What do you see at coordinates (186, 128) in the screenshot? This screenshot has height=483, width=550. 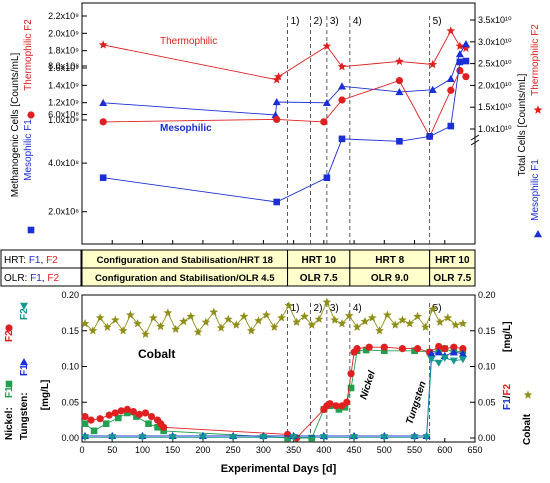 I see `annotation-mesophilic: Mesophilic` at bounding box center [186, 128].